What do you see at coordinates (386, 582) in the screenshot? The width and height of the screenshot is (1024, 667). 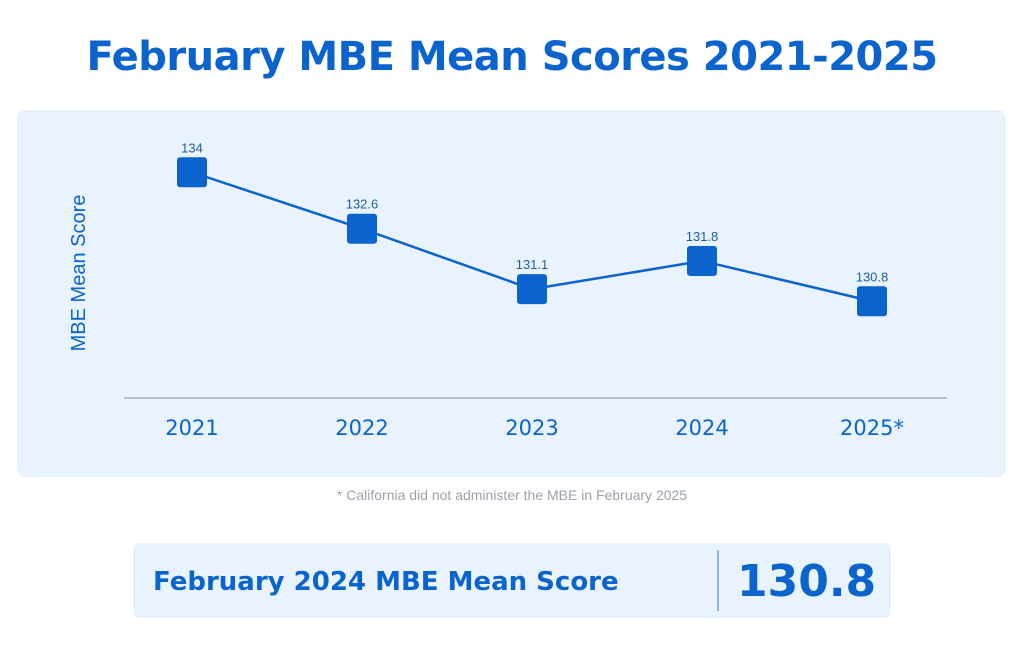 I see `score-summary-label: February 2024 MBE Mean Score` at bounding box center [386, 582].